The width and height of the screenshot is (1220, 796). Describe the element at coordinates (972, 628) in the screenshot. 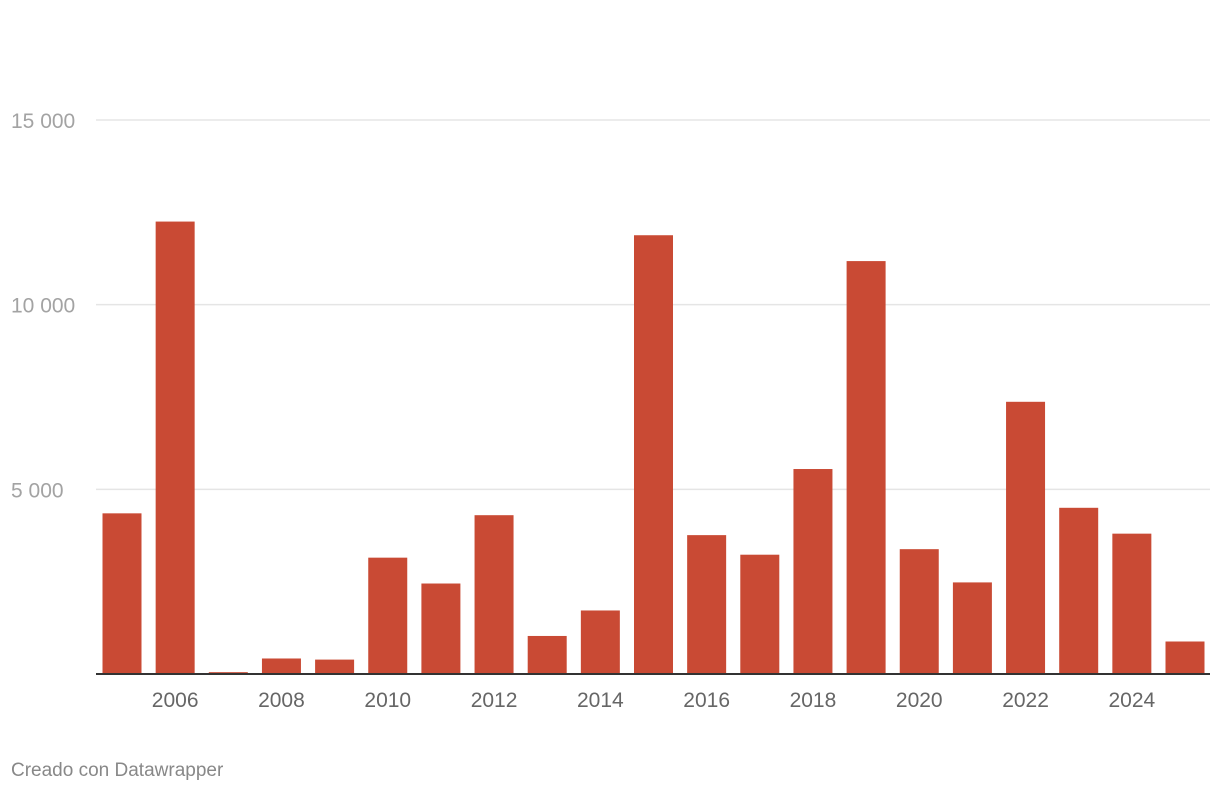

I see `bar-2021` at that location.